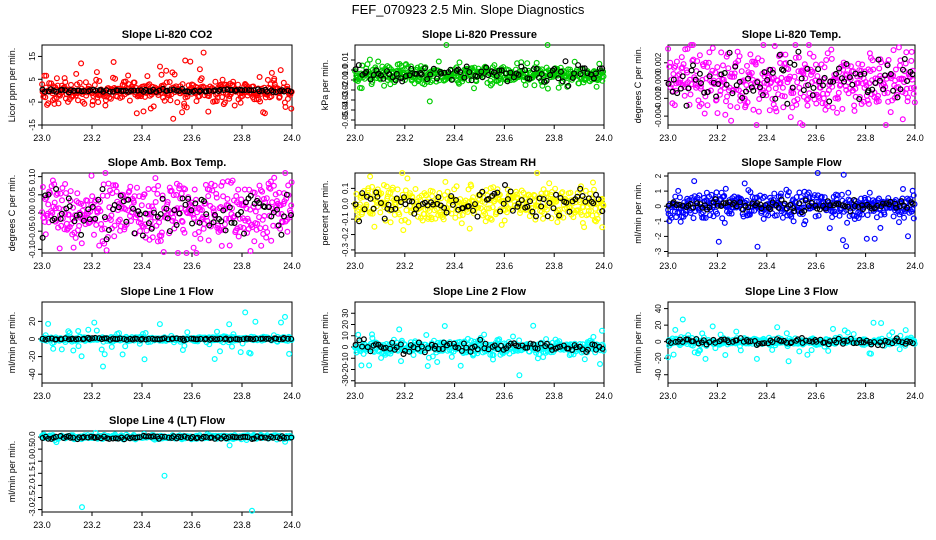  I want to click on chart-title: Slope Amb. Box Temp., so click(167, 163).